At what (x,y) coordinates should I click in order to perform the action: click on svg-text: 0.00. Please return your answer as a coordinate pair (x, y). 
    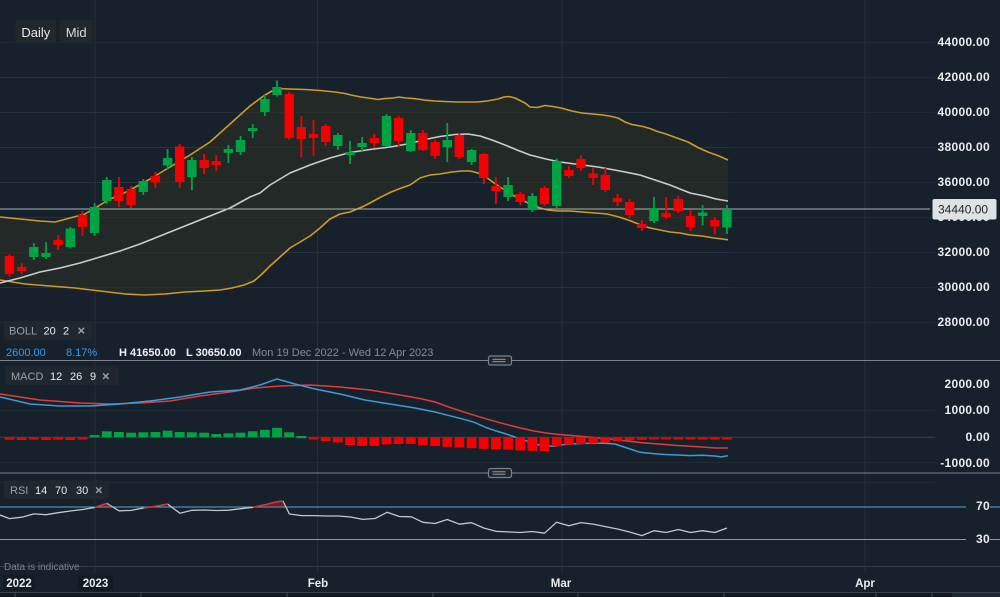
    Looking at the image, I should click on (977, 437).